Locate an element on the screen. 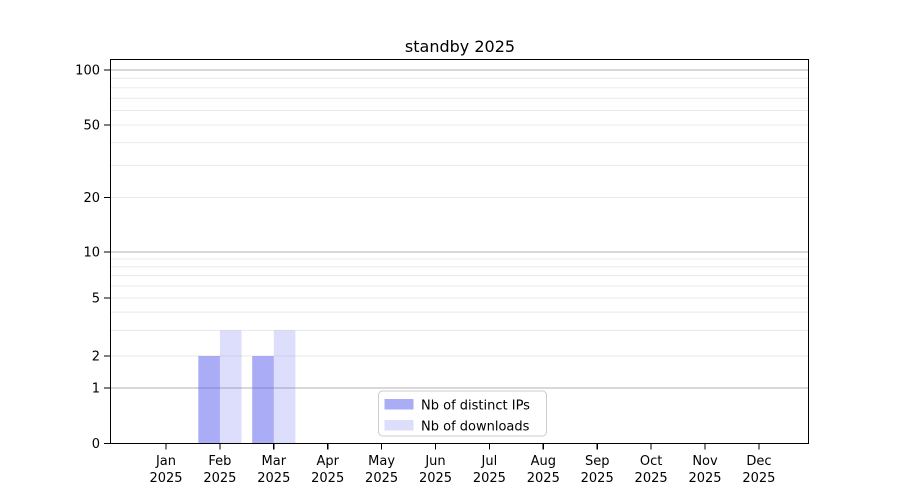  legend-box is located at coordinates (462, 413).